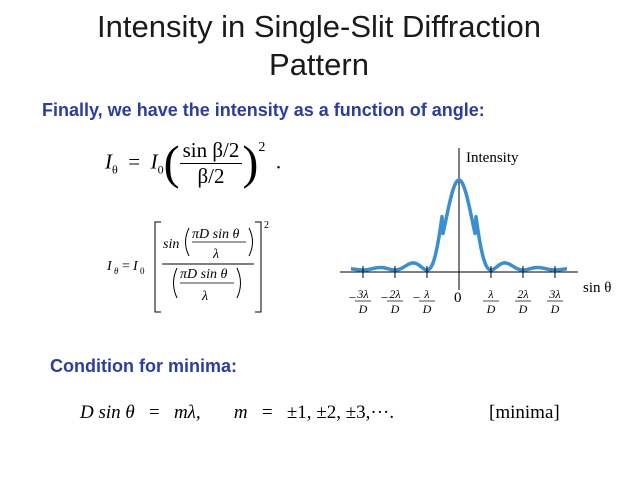 Image resolution: width=638 pixels, height=478 pixels. What do you see at coordinates (107, 412) in the screenshot?
I see `minima-lhs: D sin θ` at bounding box center [107, 412].